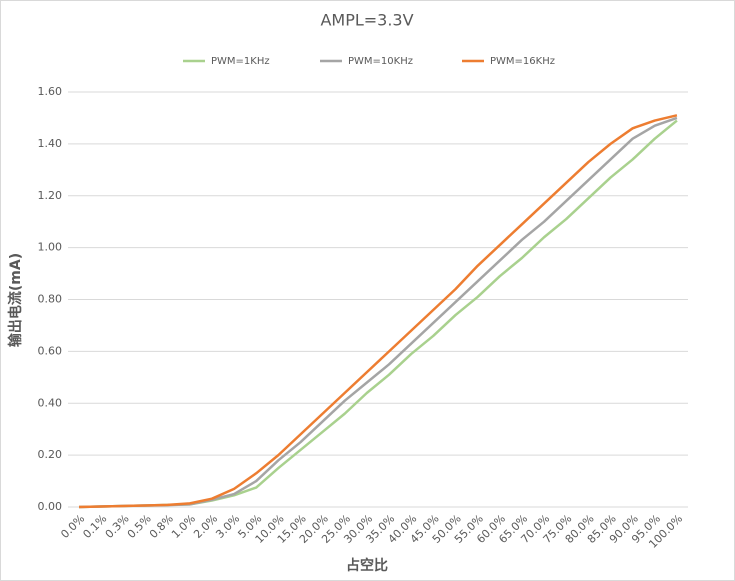 Image resolution: width=735 pixels, height=581 pixels. I want to click on legend-label: PWM=1KHz, so click(240, 61).